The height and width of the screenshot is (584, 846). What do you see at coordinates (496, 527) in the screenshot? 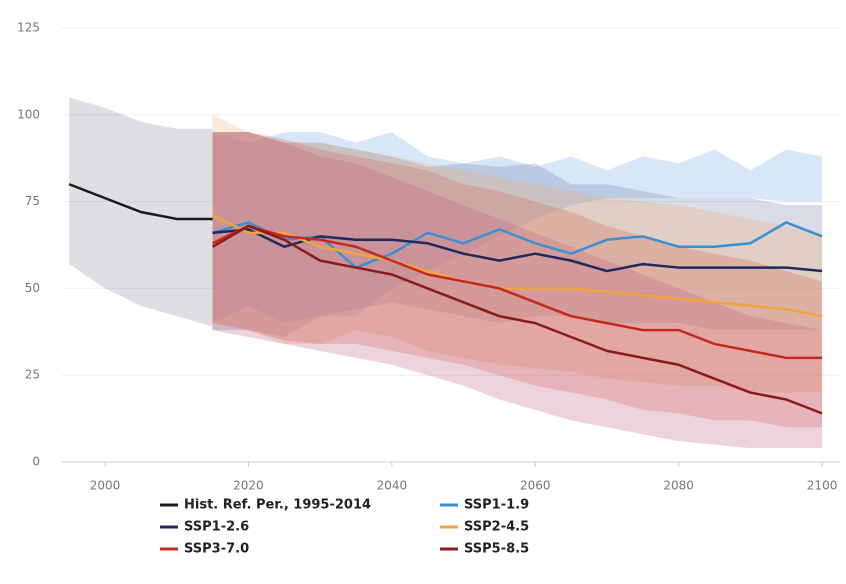
I see `legend-label: SSP2-4.5` at bounding box center [496, 527].